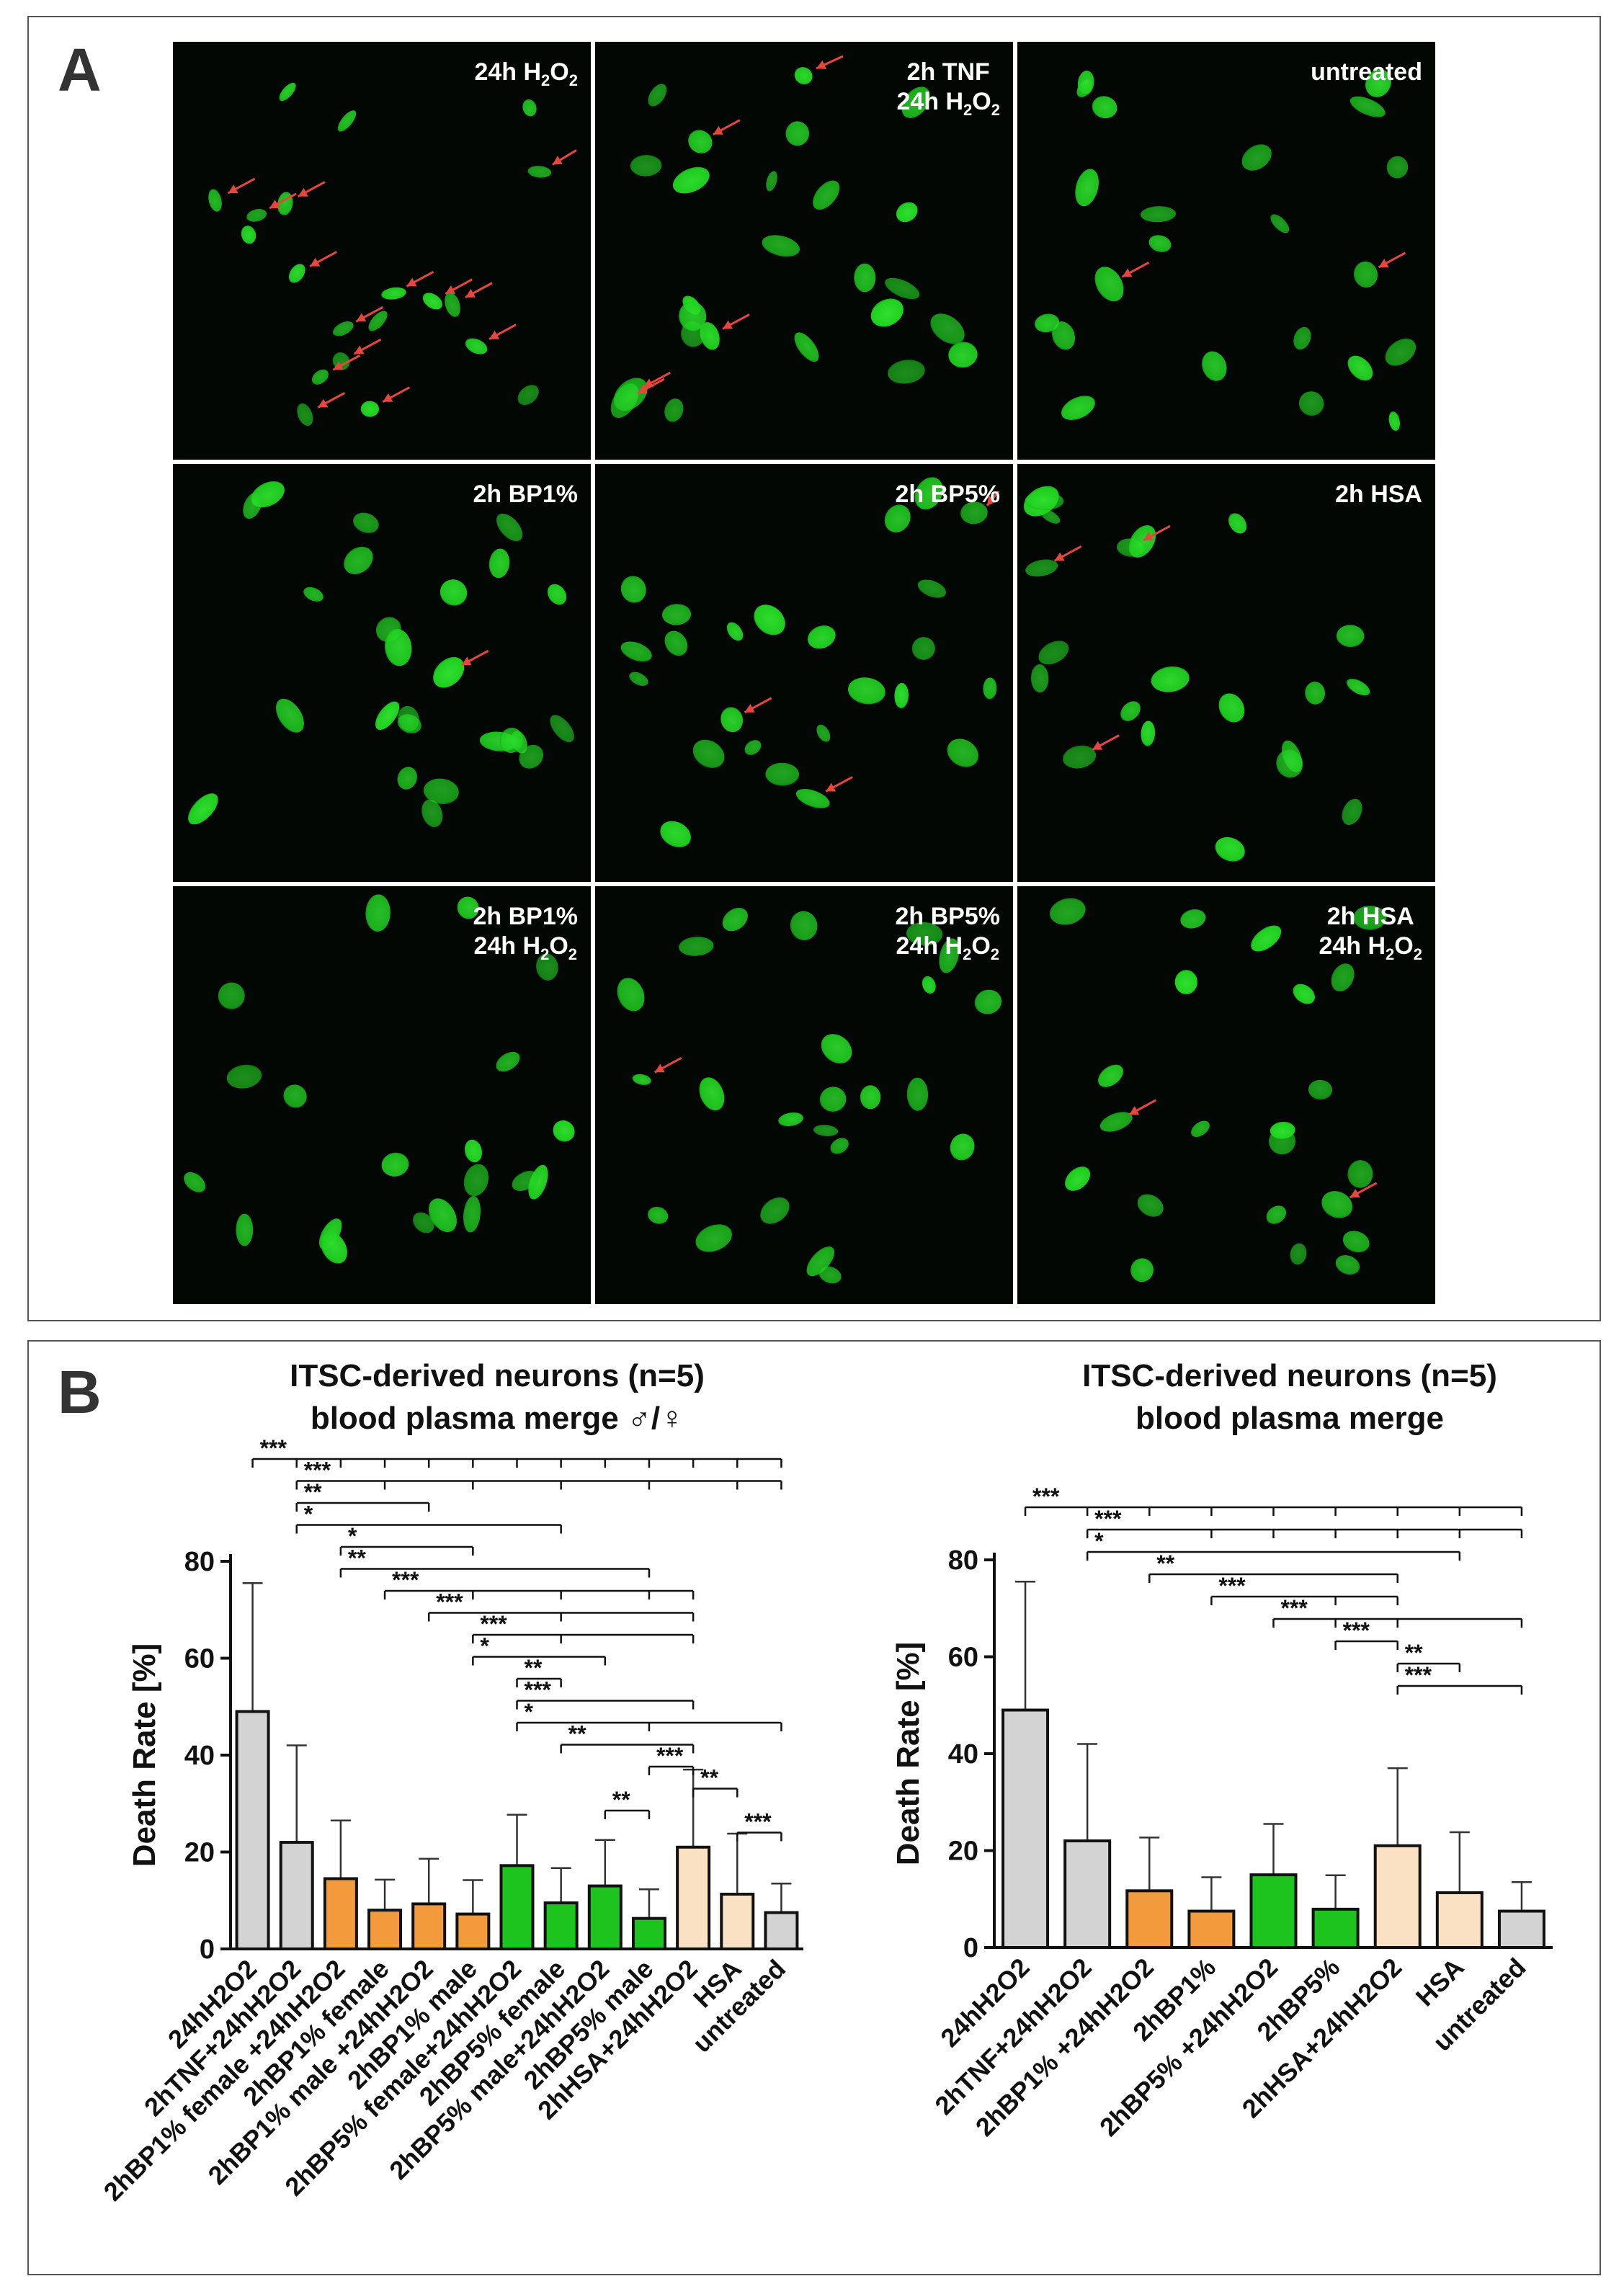  Describe the element at coordinates (308, 1514) in the screenshot. I see `significance-stars: *` at that location.